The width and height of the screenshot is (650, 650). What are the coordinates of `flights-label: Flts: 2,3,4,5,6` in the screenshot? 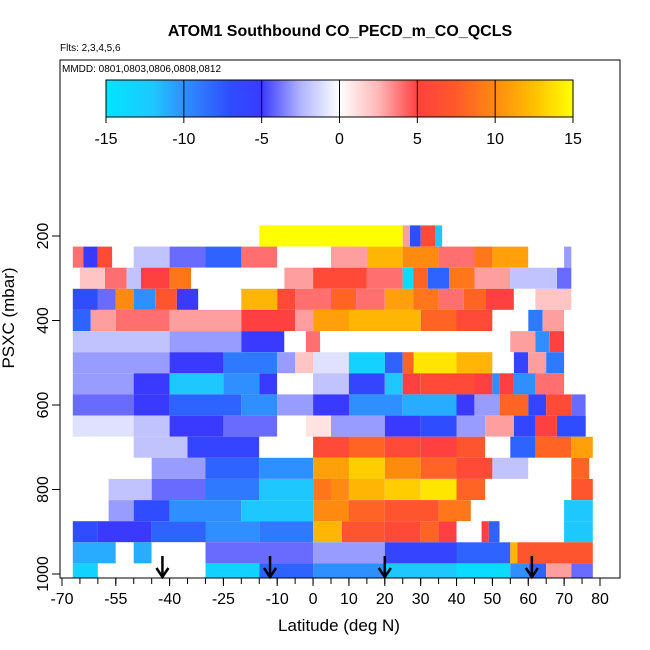 It's located at (90, 48).